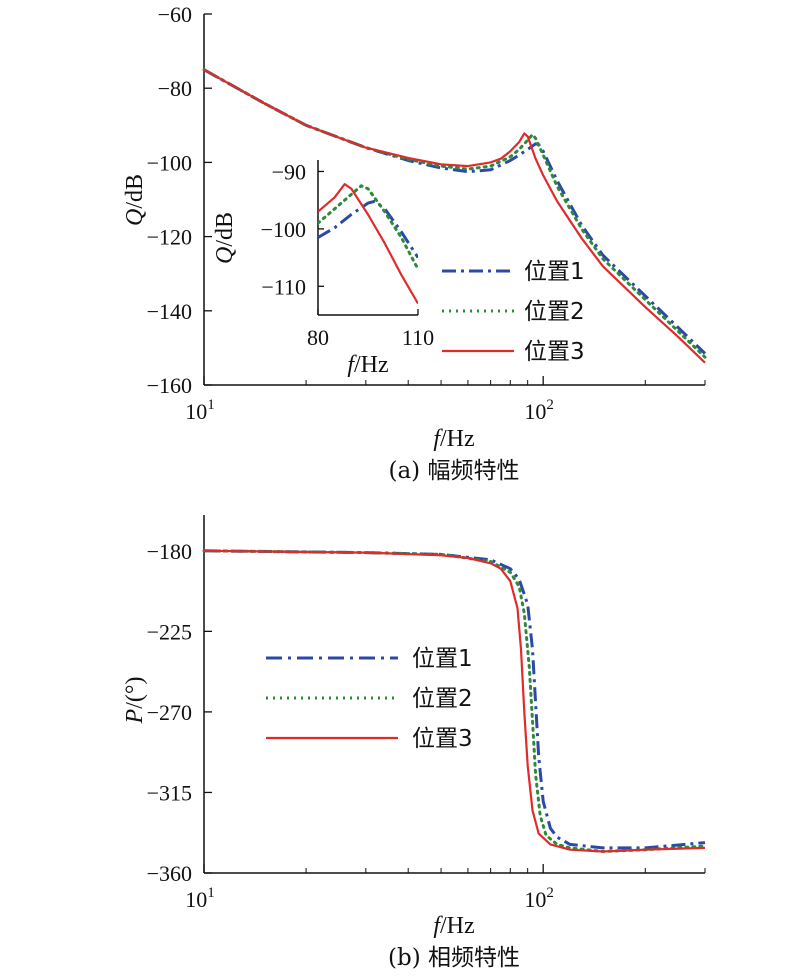 This screenshot has width=800, height=979. Describe the element at coordinates (169, 631) in the screenshot. I see `b-ytick-label: −225` at that location.